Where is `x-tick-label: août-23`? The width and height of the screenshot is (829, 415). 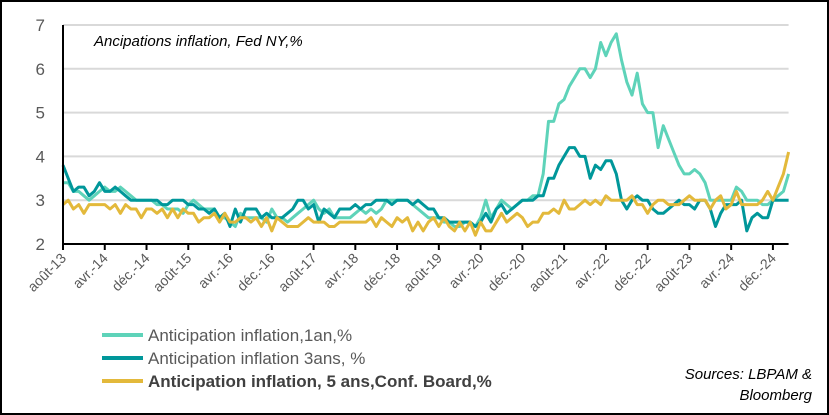 x-tick-label: août-23 is located at coordinates (673, 272).